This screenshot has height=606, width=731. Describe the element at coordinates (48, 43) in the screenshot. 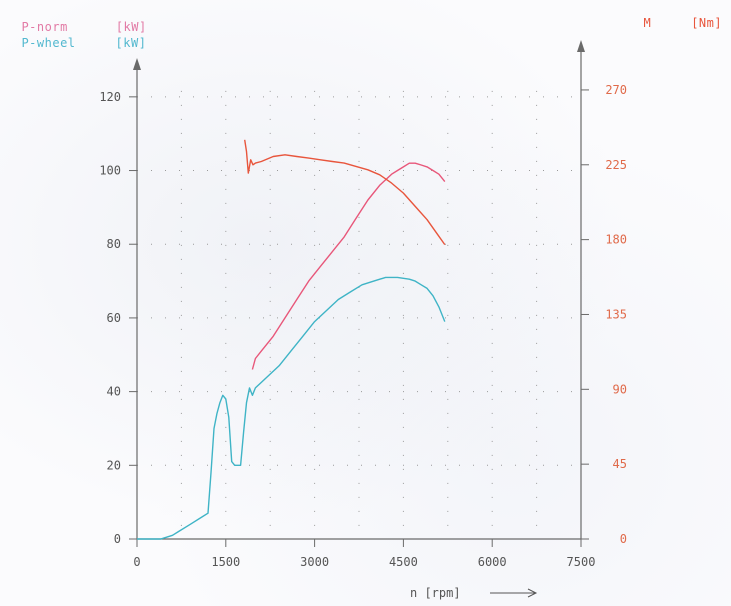

I see `legend-p-wheel-label: P-wheel` at that location.